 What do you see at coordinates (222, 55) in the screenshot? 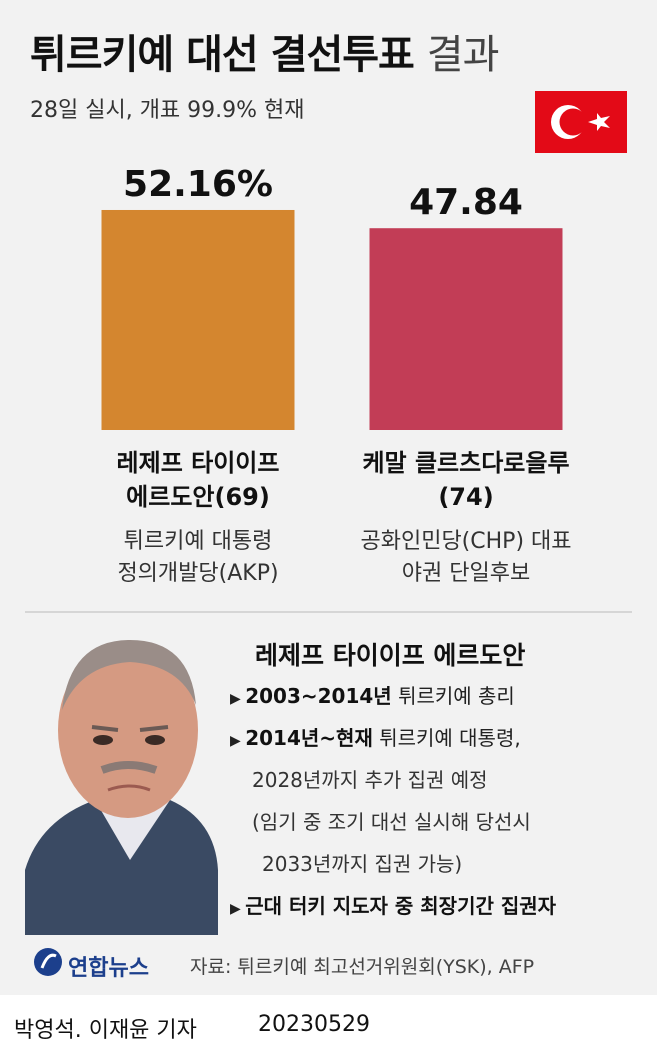
I see `title: 튀르키예 대선 결선투표` at bounding box center [222, 55].